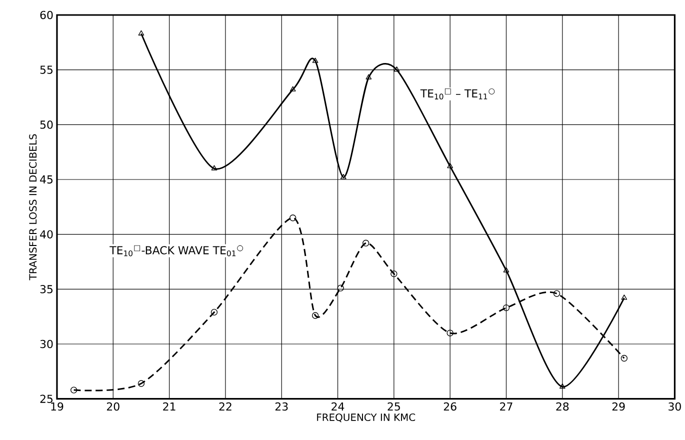  Describe the element at coordinates (338, 406) in the screenshot. I see `x-tick-label: 24` at that location.